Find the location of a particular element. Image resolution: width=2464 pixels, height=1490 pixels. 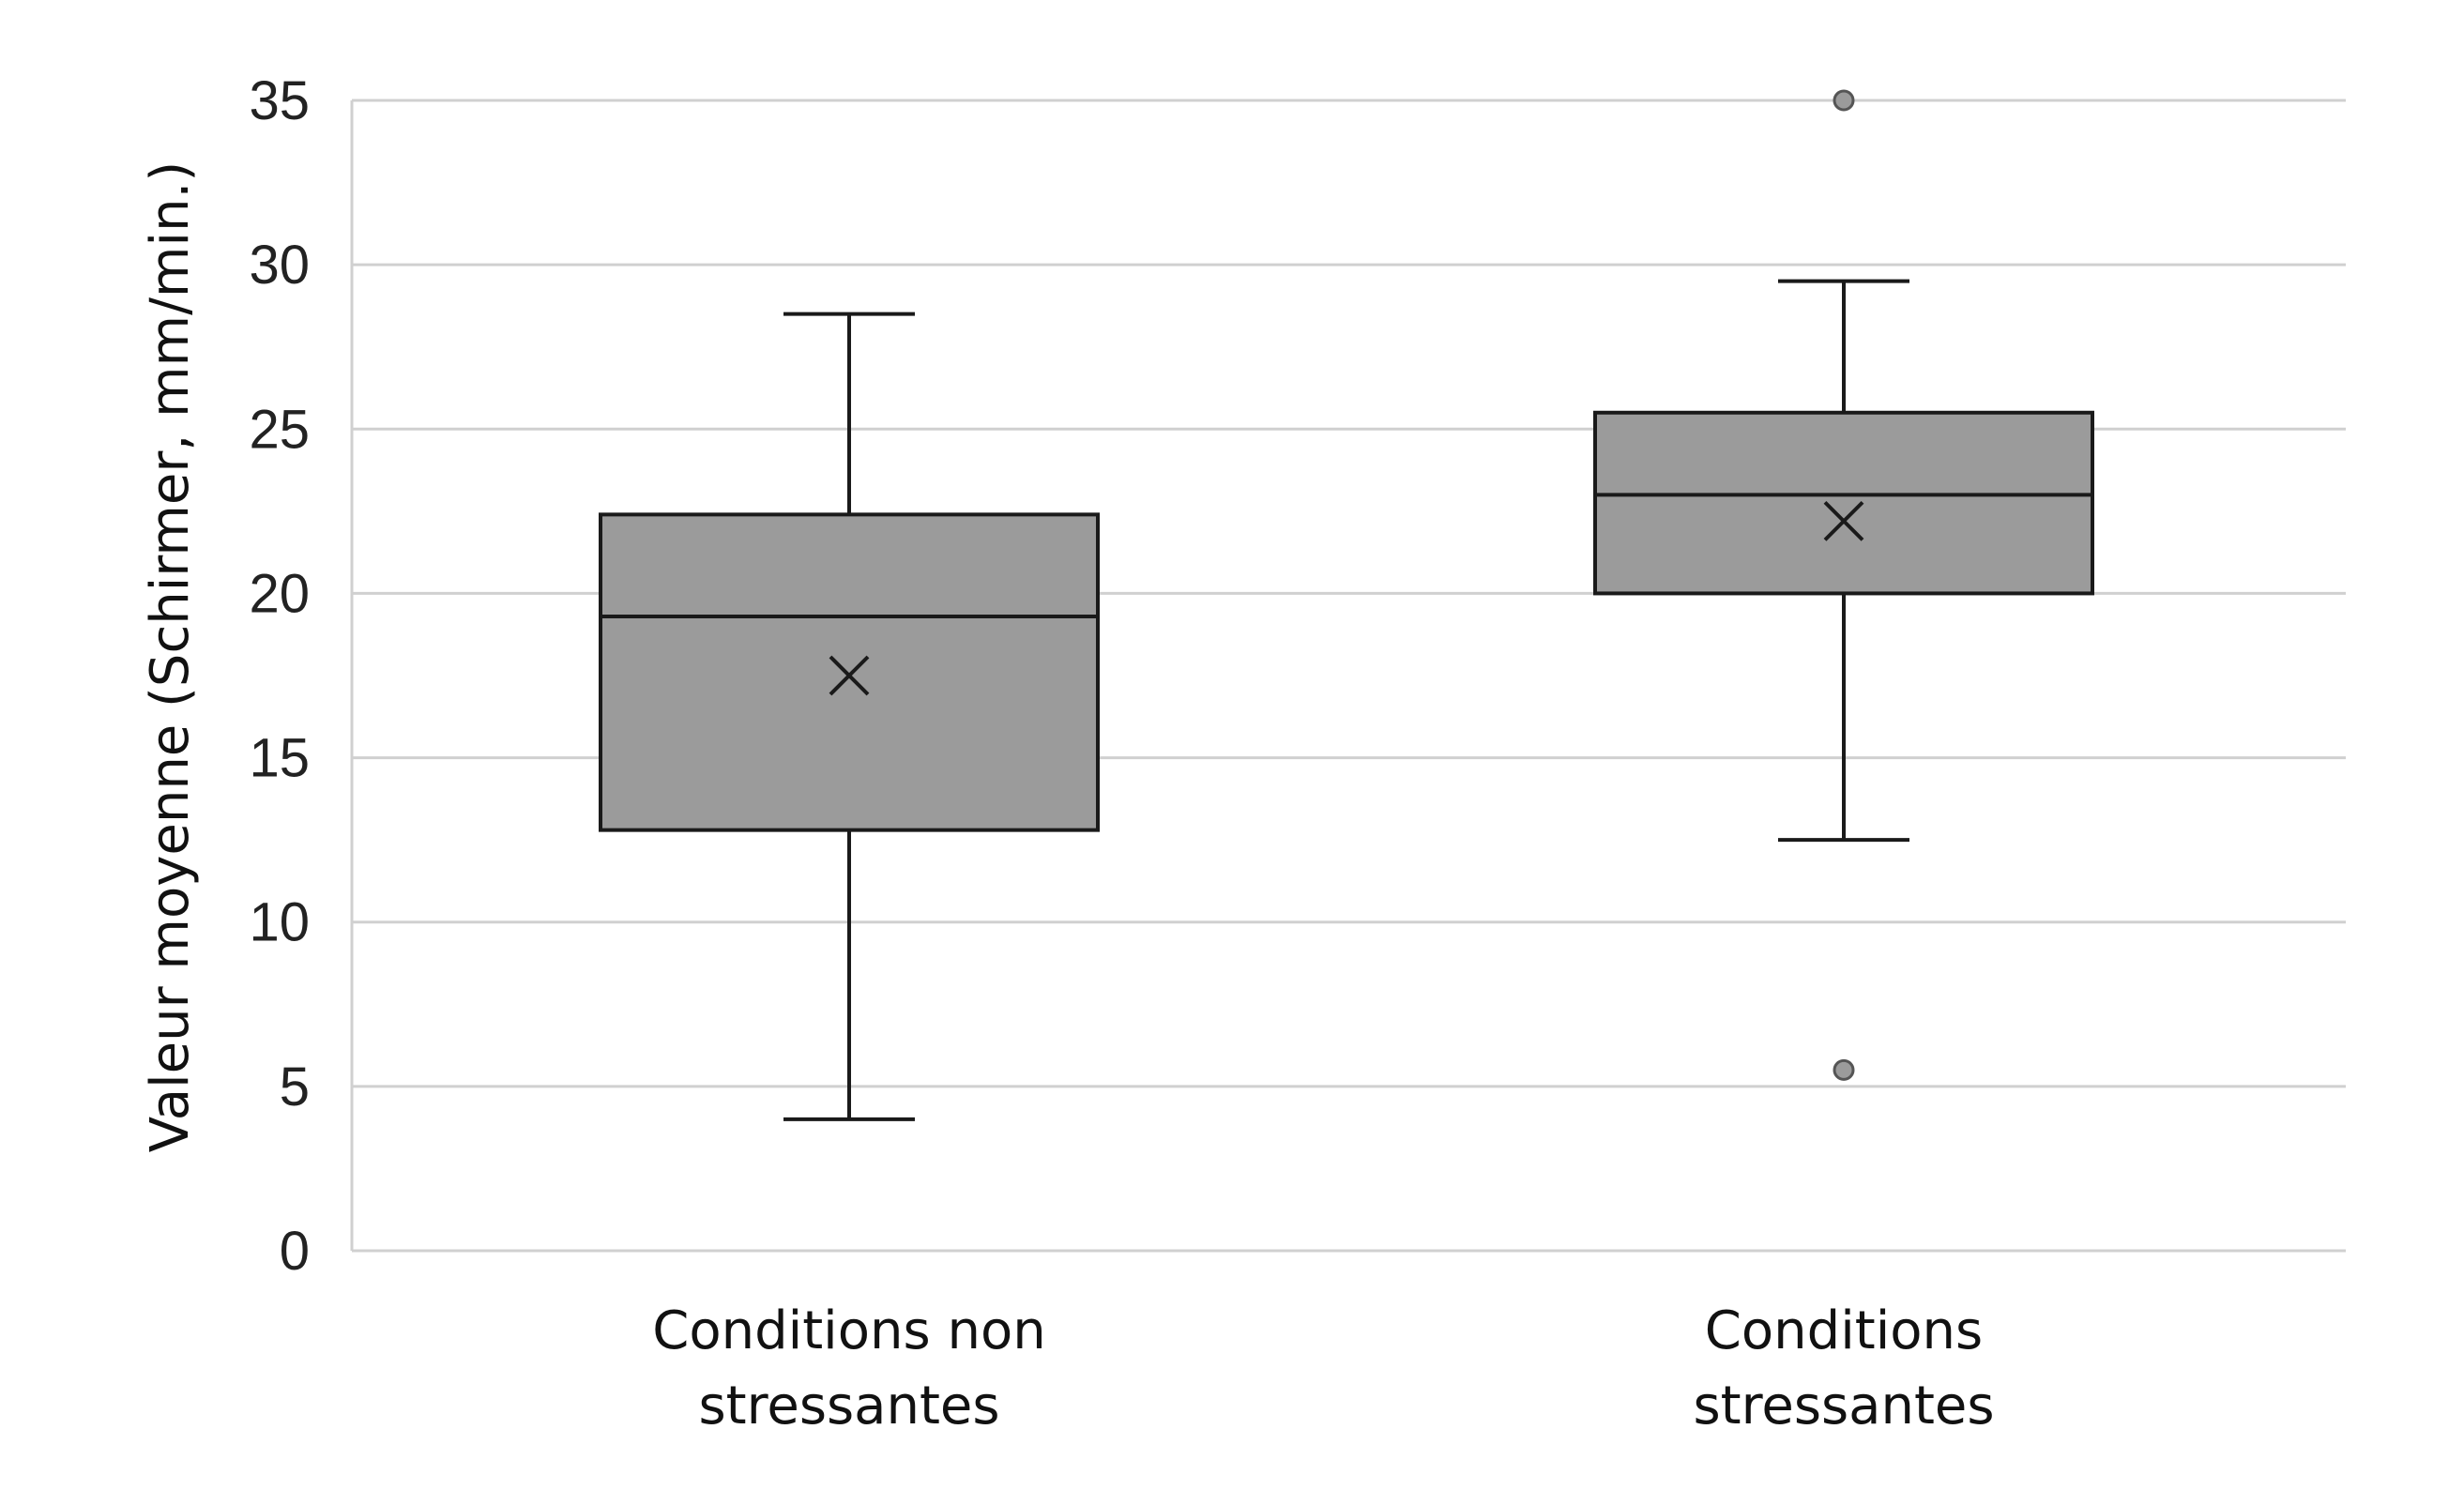

x-category-label: Conditions non stressantes is located at coordinates (848, 1368).